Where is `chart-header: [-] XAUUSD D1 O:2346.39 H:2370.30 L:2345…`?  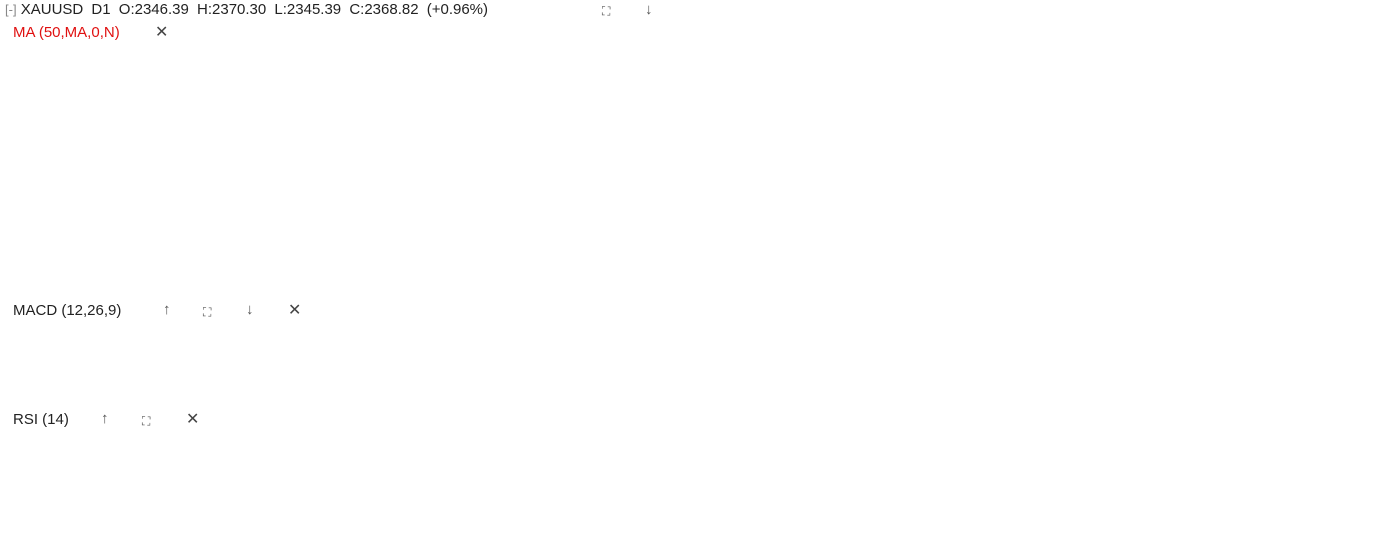 chart-header: [-] XAUUSD D1 O:2346.39 H:2370.30 L:2345… is located at coordinates (246, 10).